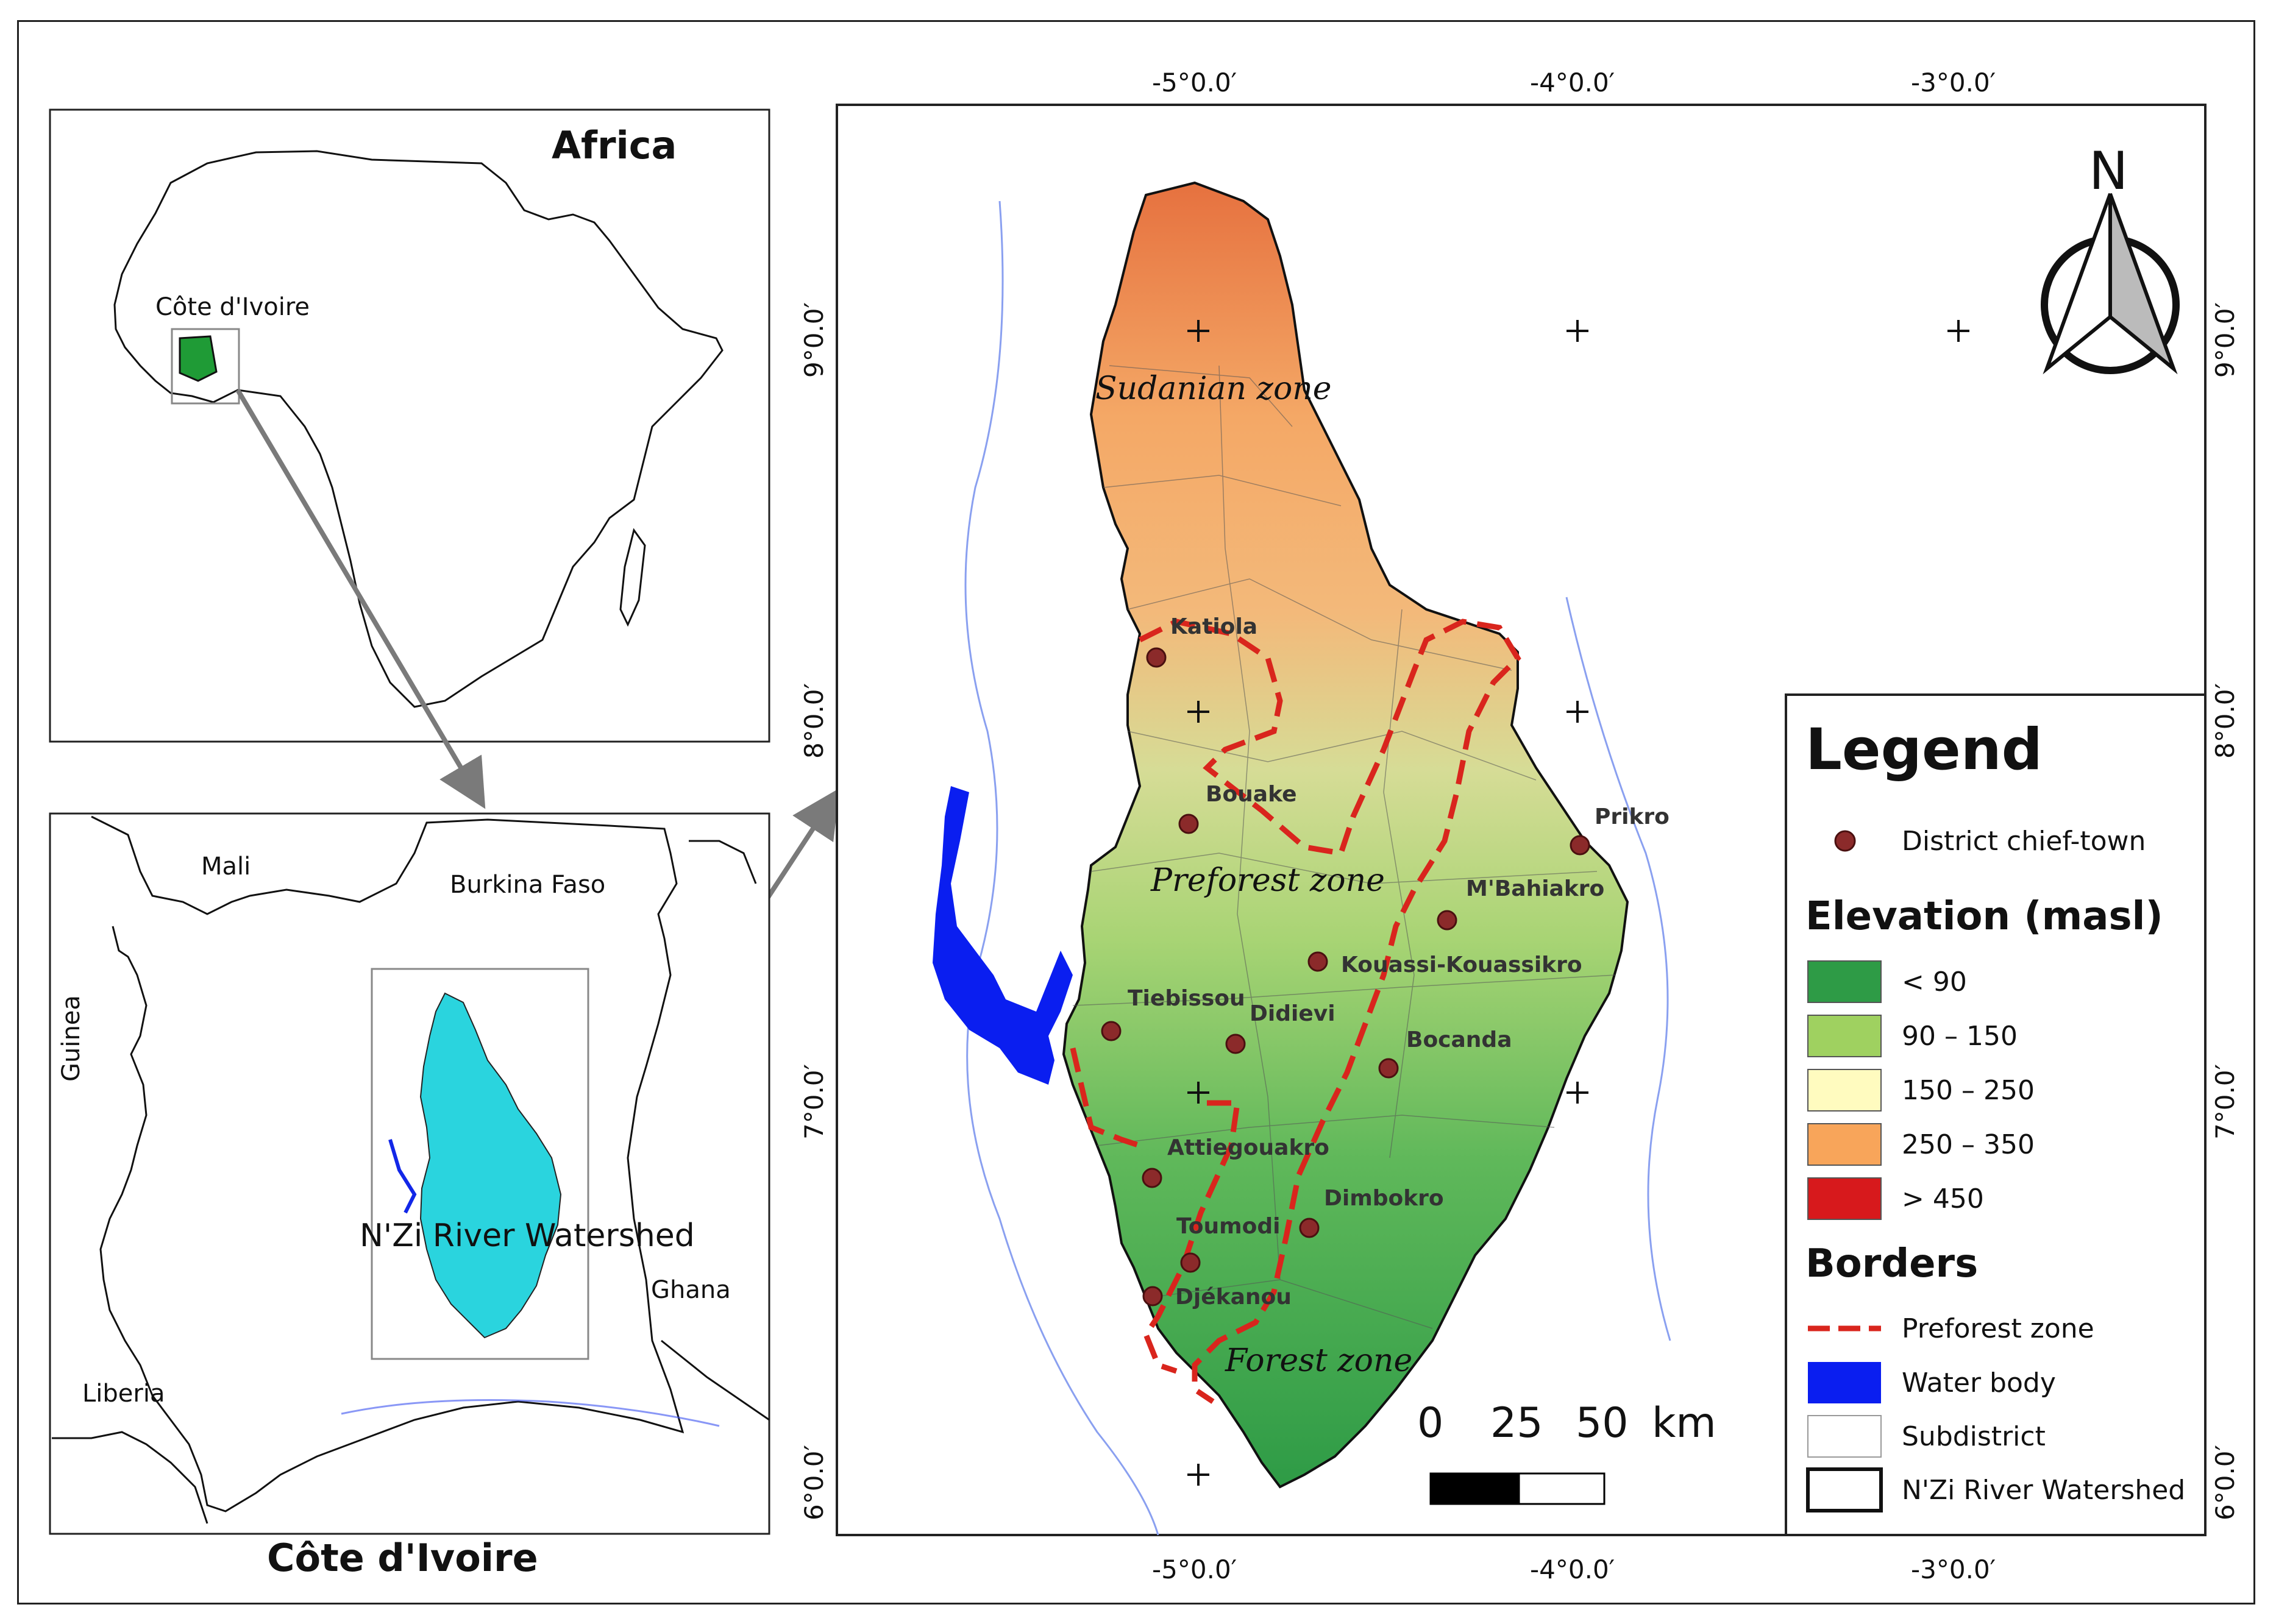  Describe the element at coordinates (1954, 1569) in the screenshot. I see `graticule-bottom-3: -3°0.0′` at that location.